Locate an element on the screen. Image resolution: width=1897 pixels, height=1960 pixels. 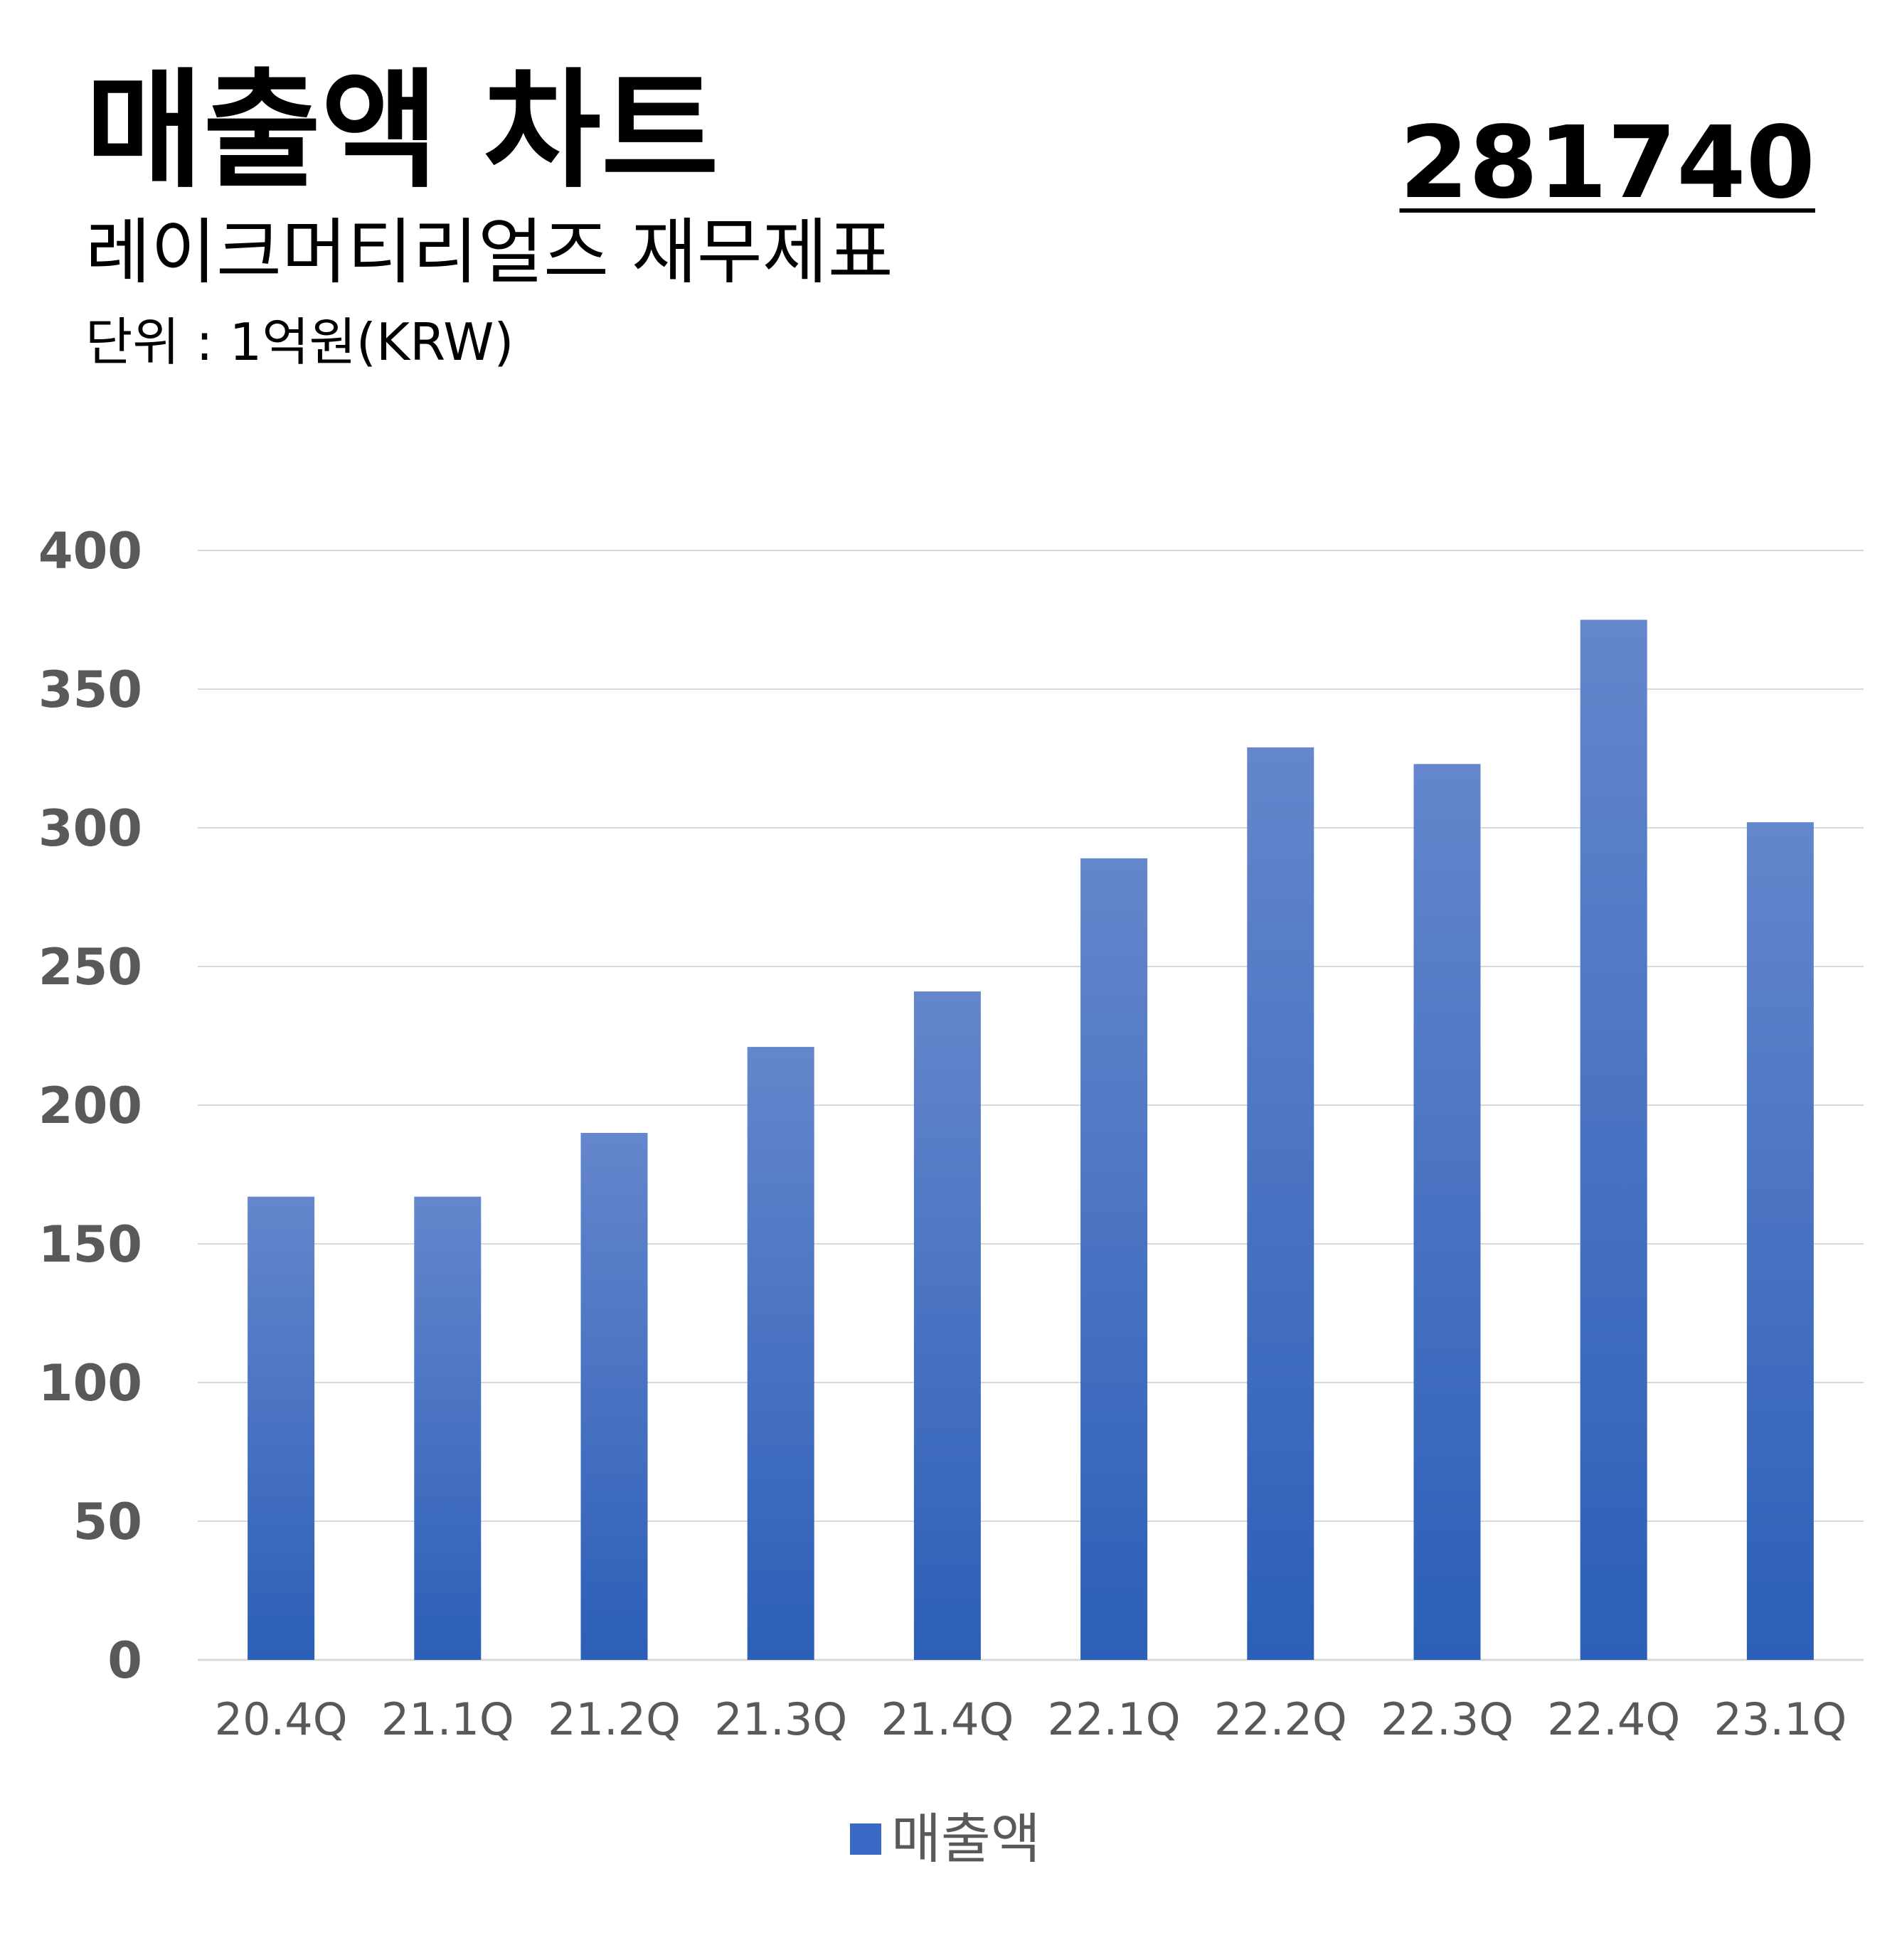
bar-22.3Q is located at coordinates (1447, 1212).